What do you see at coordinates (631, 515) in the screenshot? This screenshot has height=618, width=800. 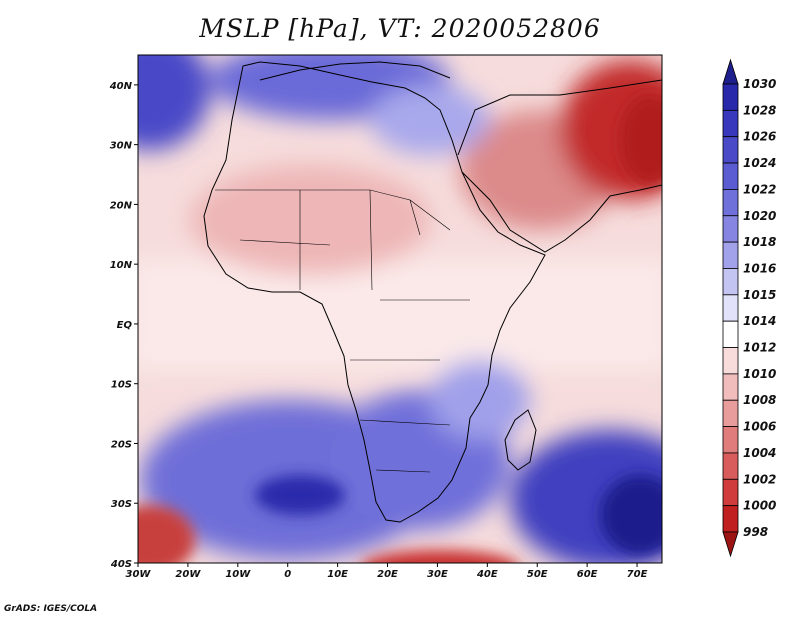 I see `indian-ocean-high-core` at bounding box center [631, 515].